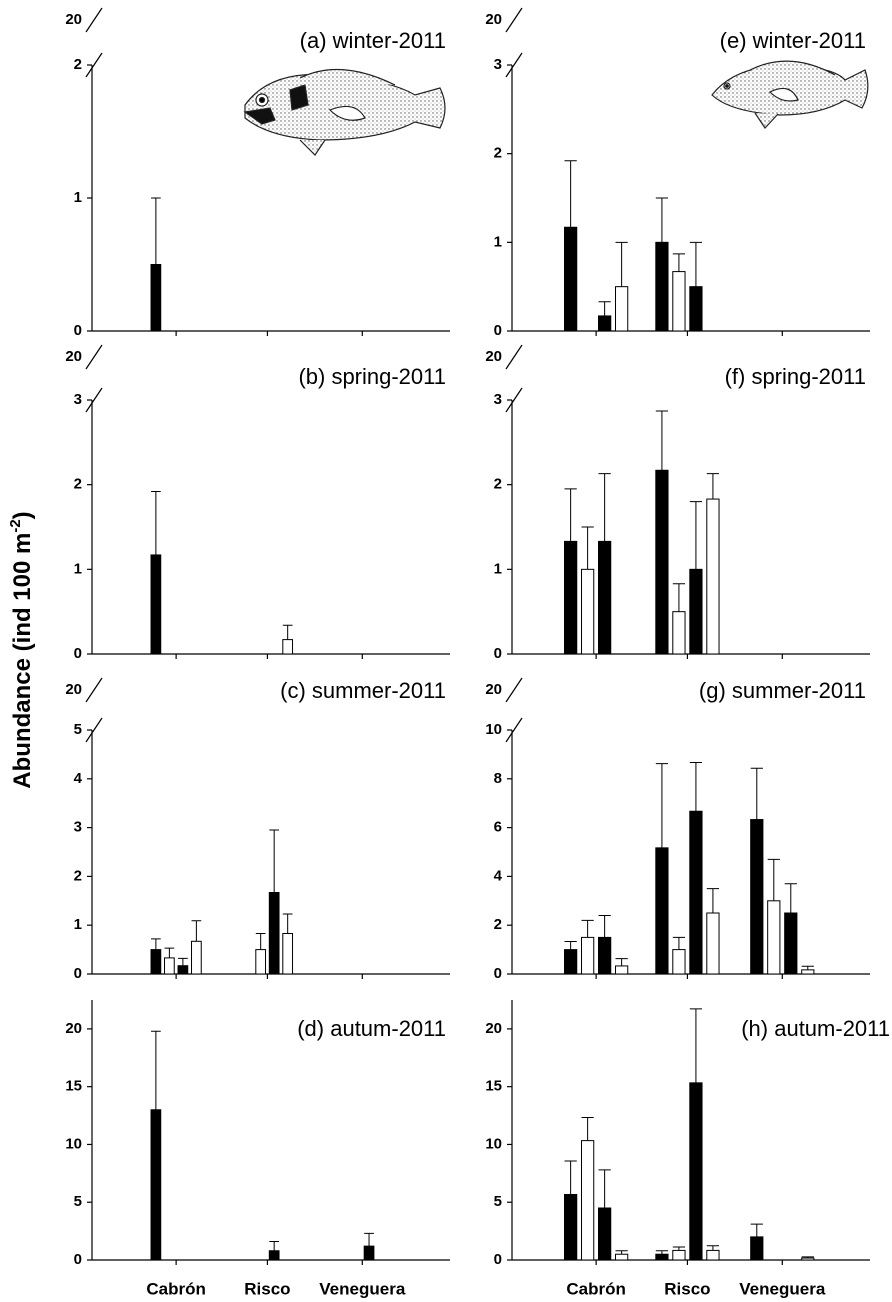 This screenshot has height=1302, width=892. What do you see at coordinates (498, 778) in the screenshot?
I see `y-tick-label: 8` at bounding box center [498, 778].